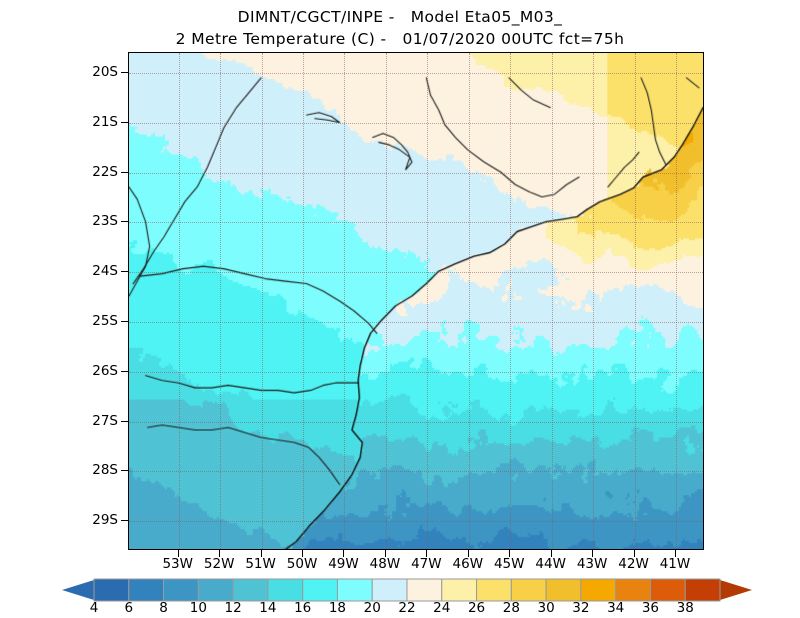 This screenshot has height=618, width=800. I want to click on longitude-tick-label: 49W, so click(343, 564).